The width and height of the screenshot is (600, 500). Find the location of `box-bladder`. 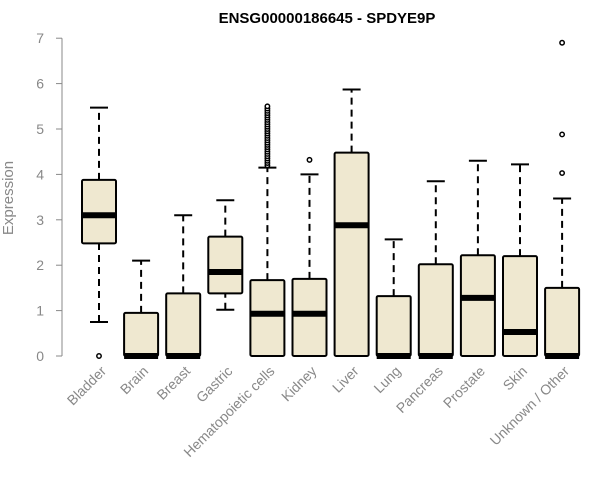

box-bladder is located at coordinates (99, 232).